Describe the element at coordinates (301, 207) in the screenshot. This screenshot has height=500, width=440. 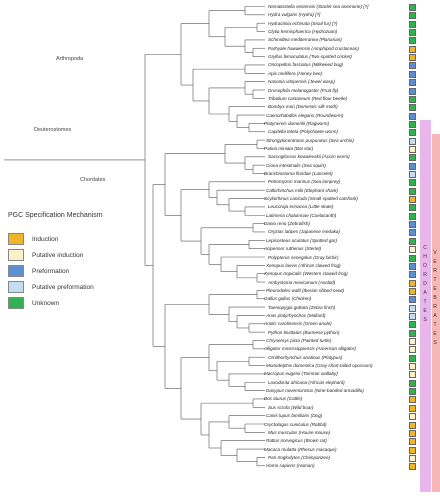
I see `taxon-label: Leucoraja erinacea (Little skate)` at that location.